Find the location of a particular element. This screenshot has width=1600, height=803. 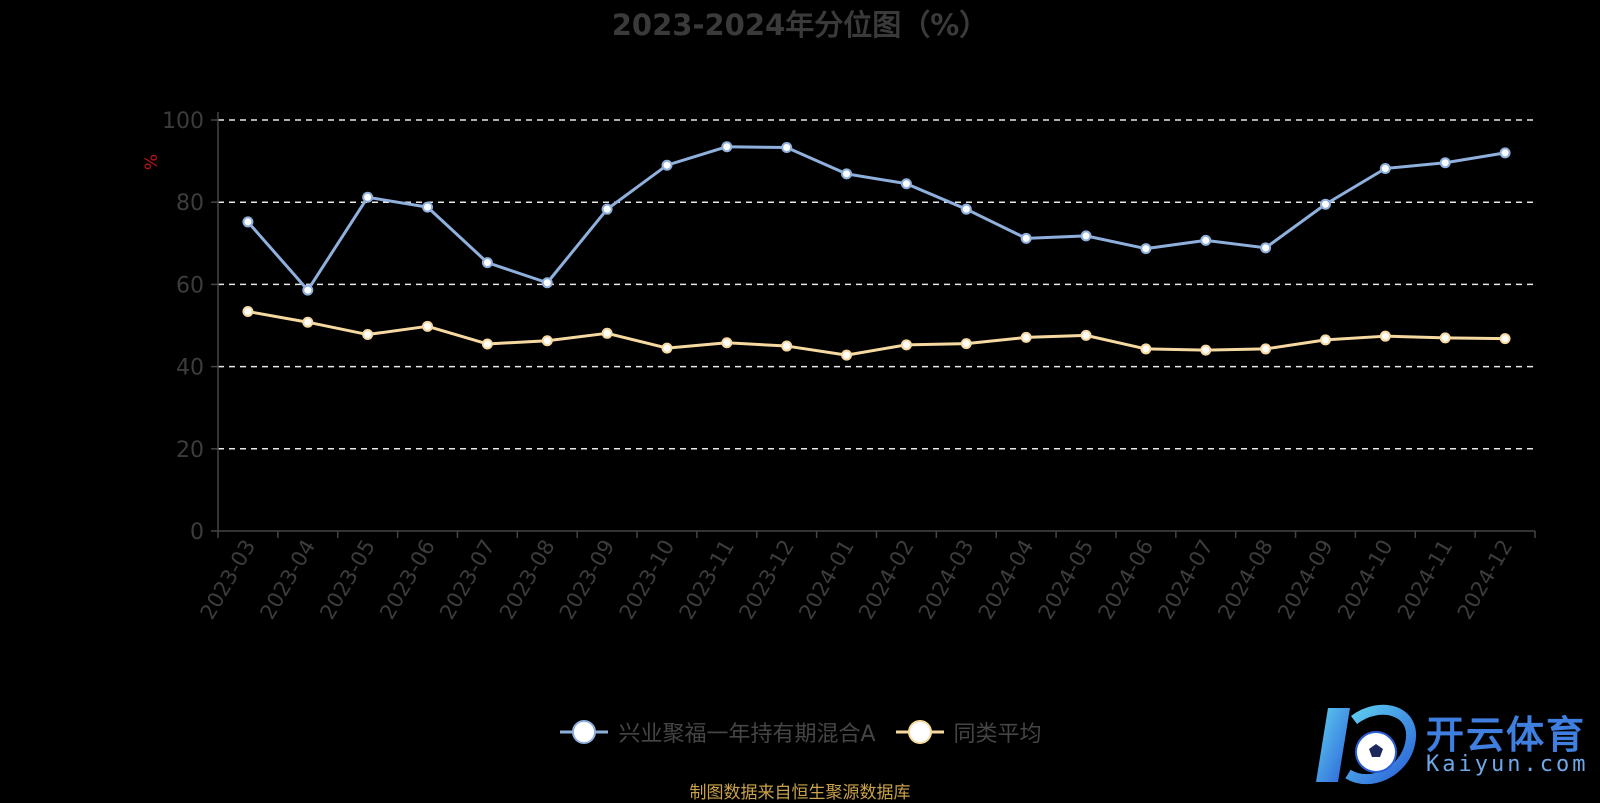

watermark-subtitle: Kaiyun.com is located at coordinates (1507, 764).